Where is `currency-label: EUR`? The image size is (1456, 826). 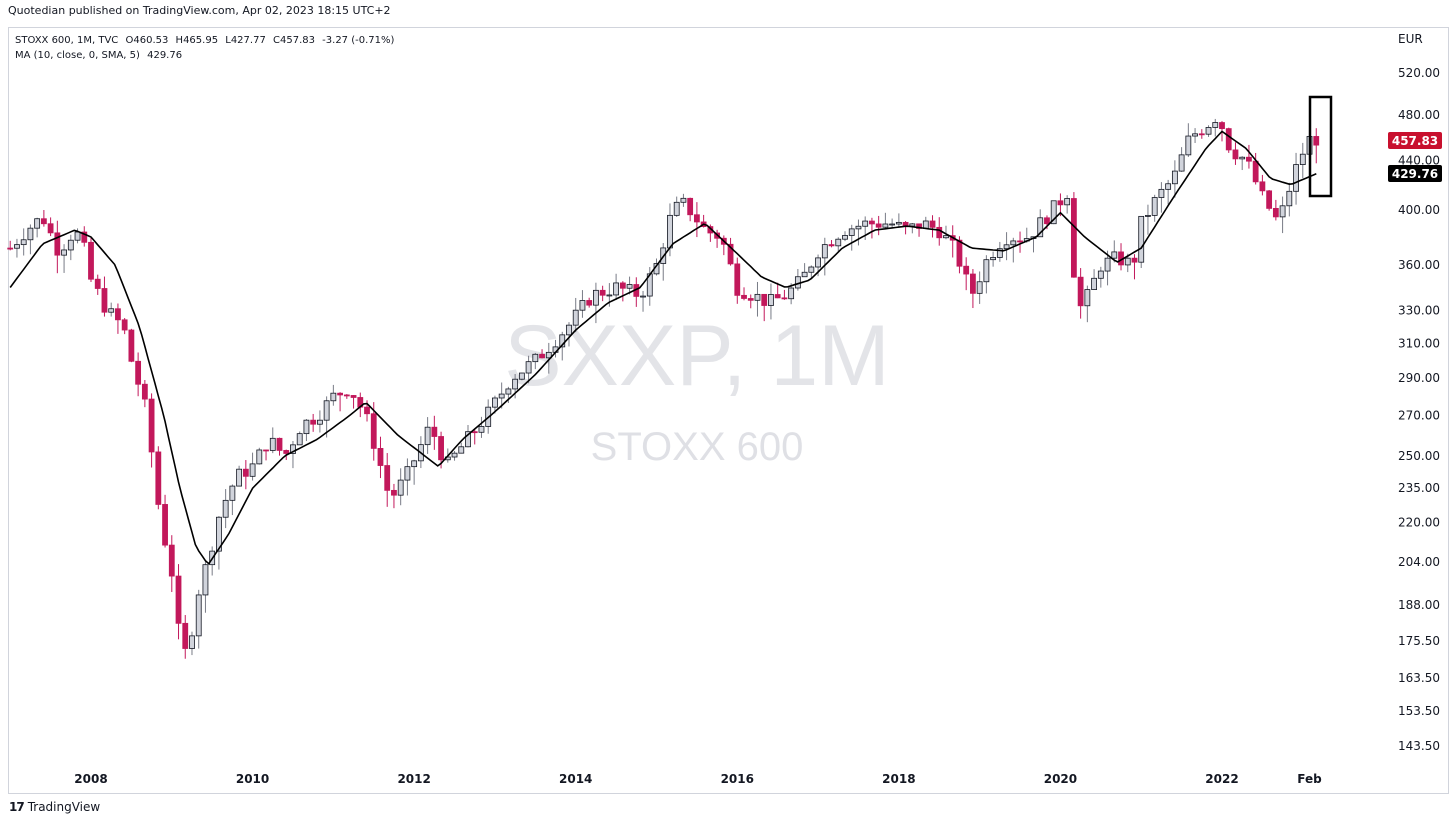 currency-label: EUR is located at coordinates (1410, 39).